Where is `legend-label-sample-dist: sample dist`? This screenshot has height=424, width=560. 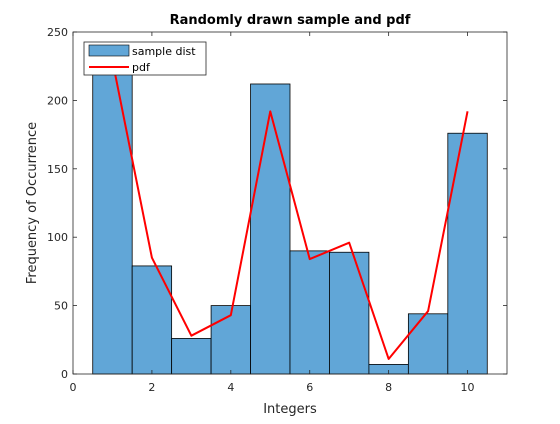 legend-label-sample-dist: sample dist is located at coordinates (164, 51).